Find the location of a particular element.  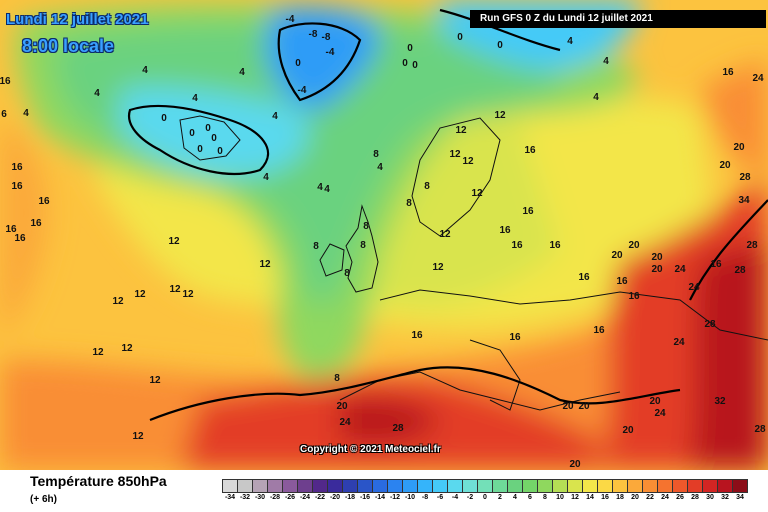

valid-date-title: Lundi 12 juillet 2021 is located at coordinates (77, 19).